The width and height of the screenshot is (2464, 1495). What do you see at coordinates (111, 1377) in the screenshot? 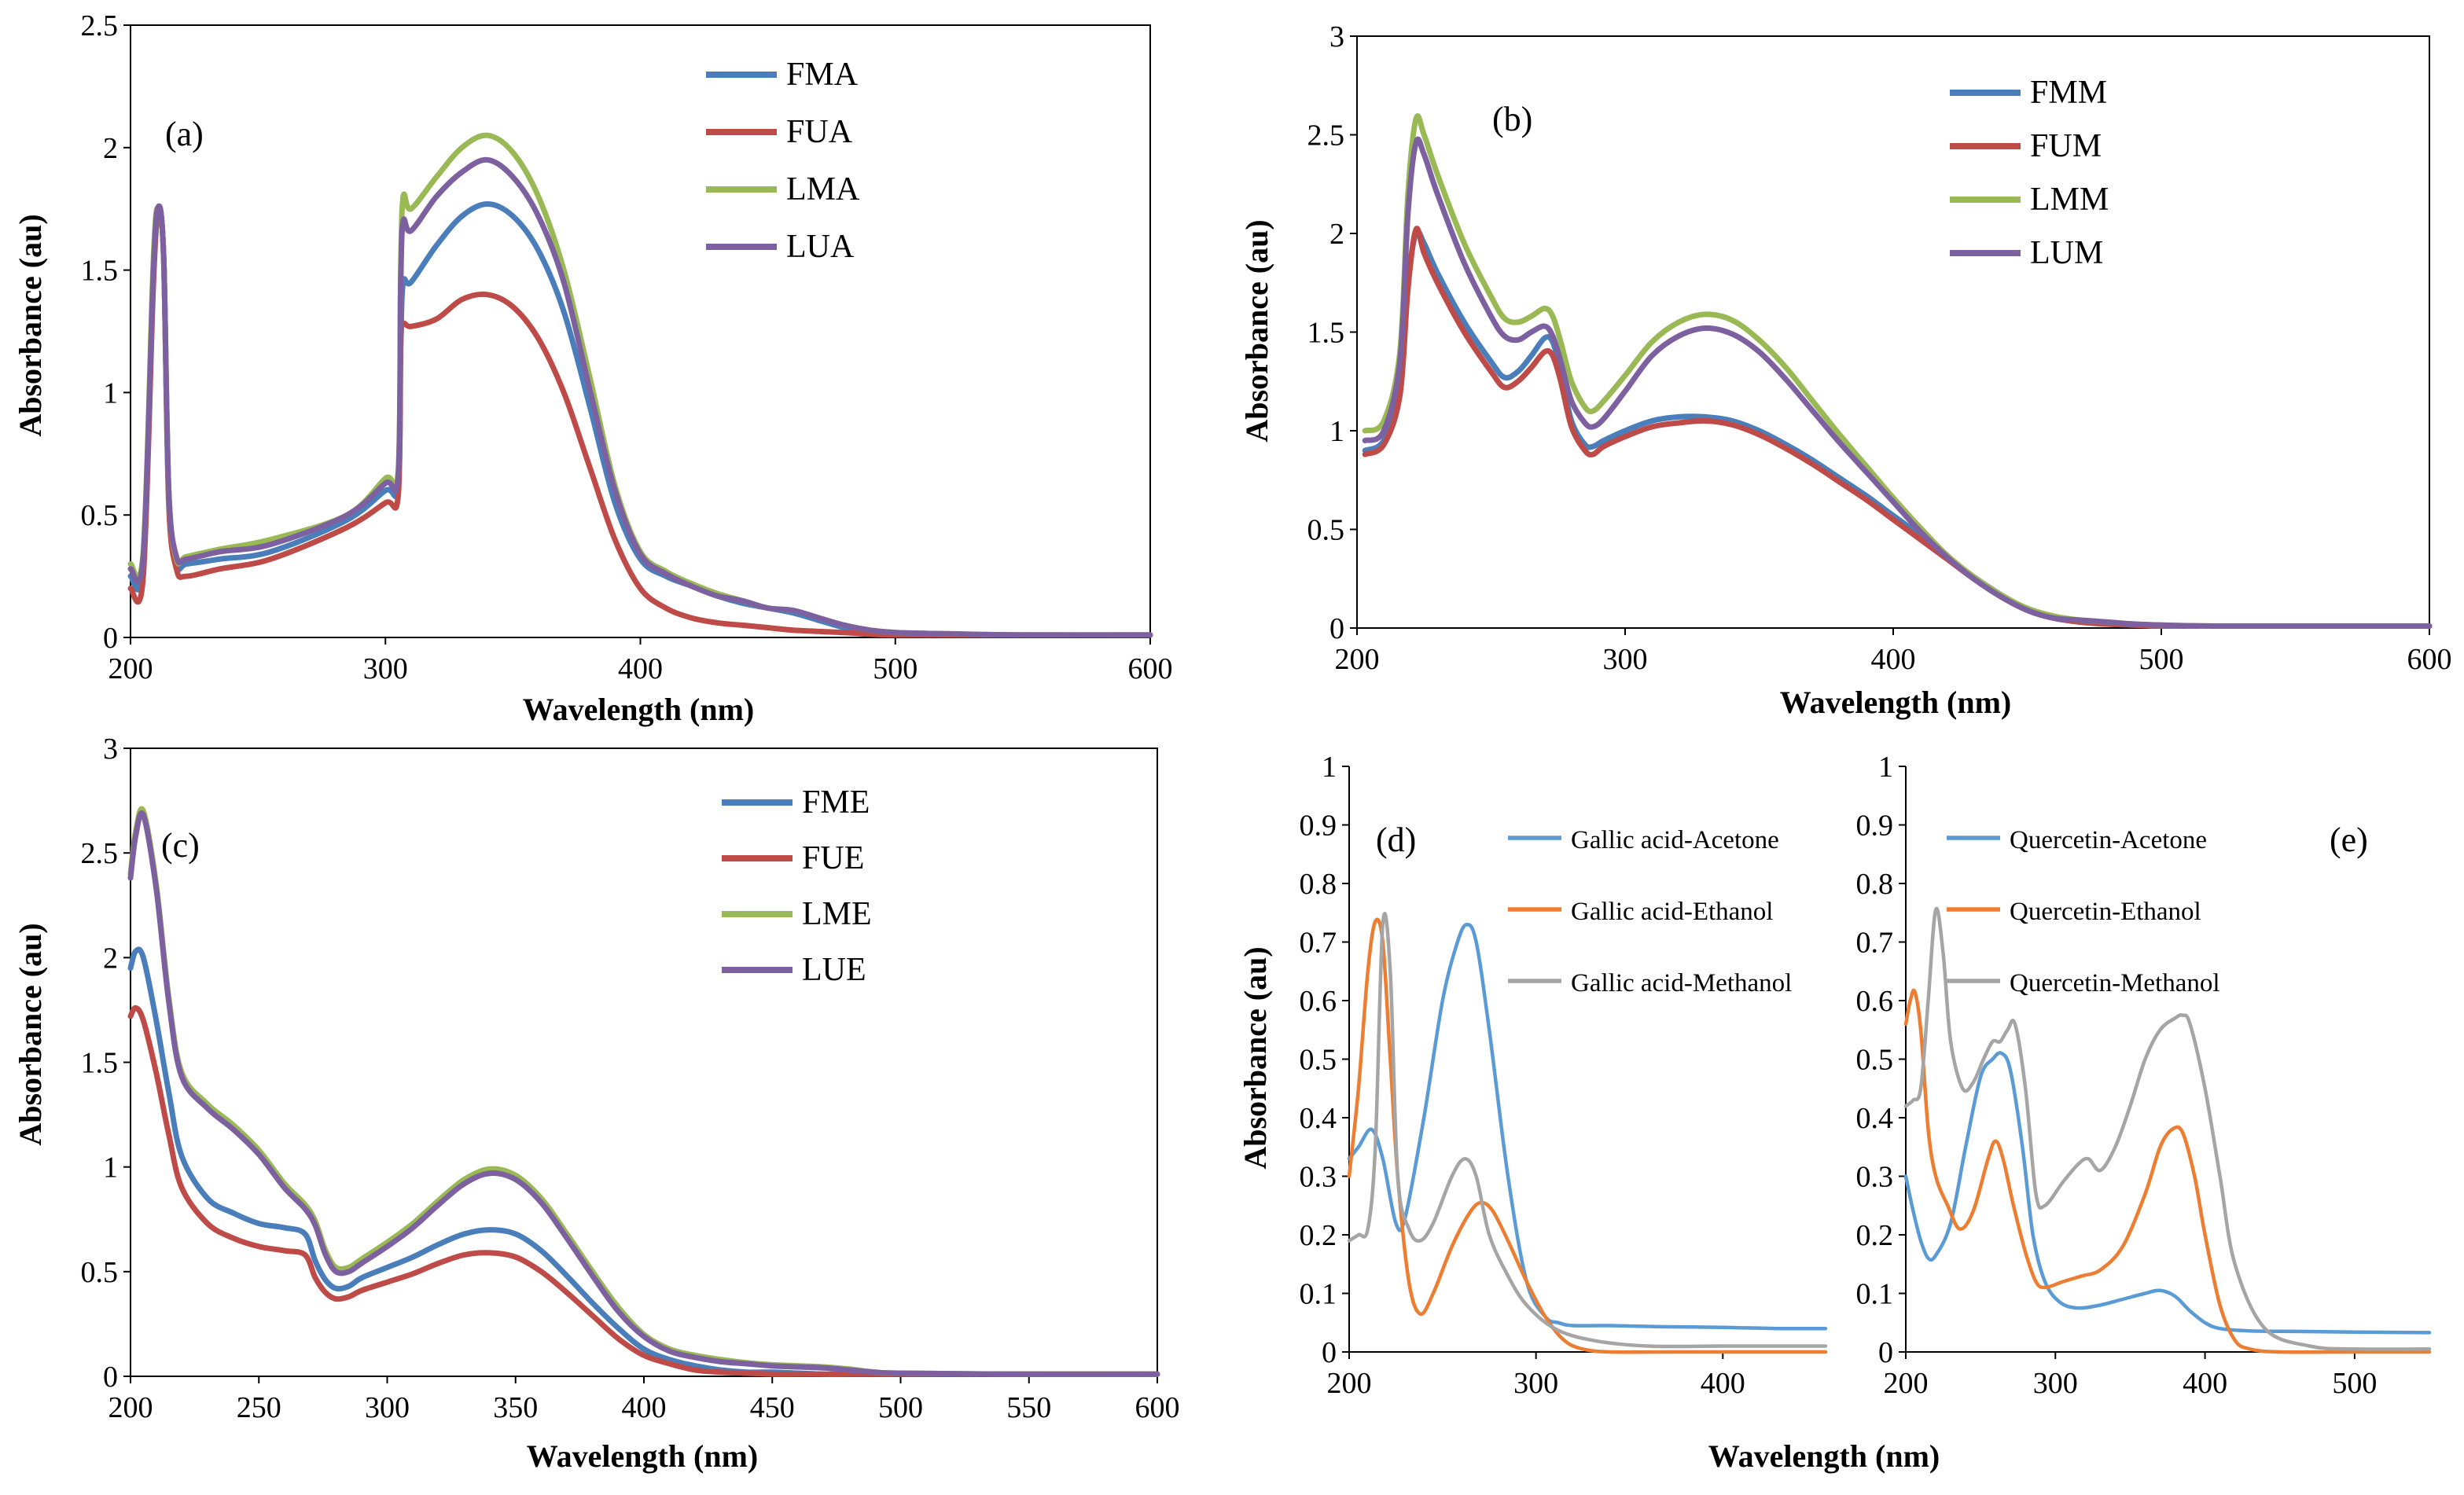
I see `y-tick-label-c: 0` at bounding box center [111, 1377].